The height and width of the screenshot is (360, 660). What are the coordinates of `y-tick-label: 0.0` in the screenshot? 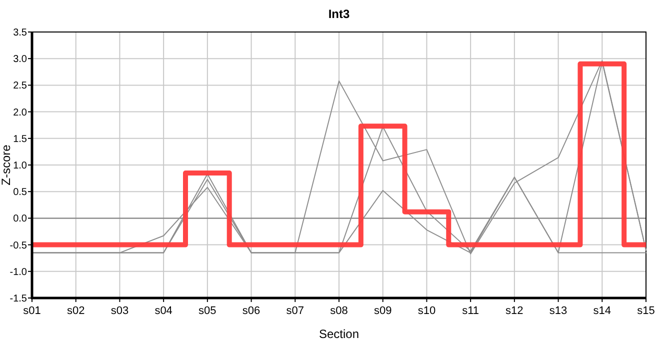 It's located at (20, 219).